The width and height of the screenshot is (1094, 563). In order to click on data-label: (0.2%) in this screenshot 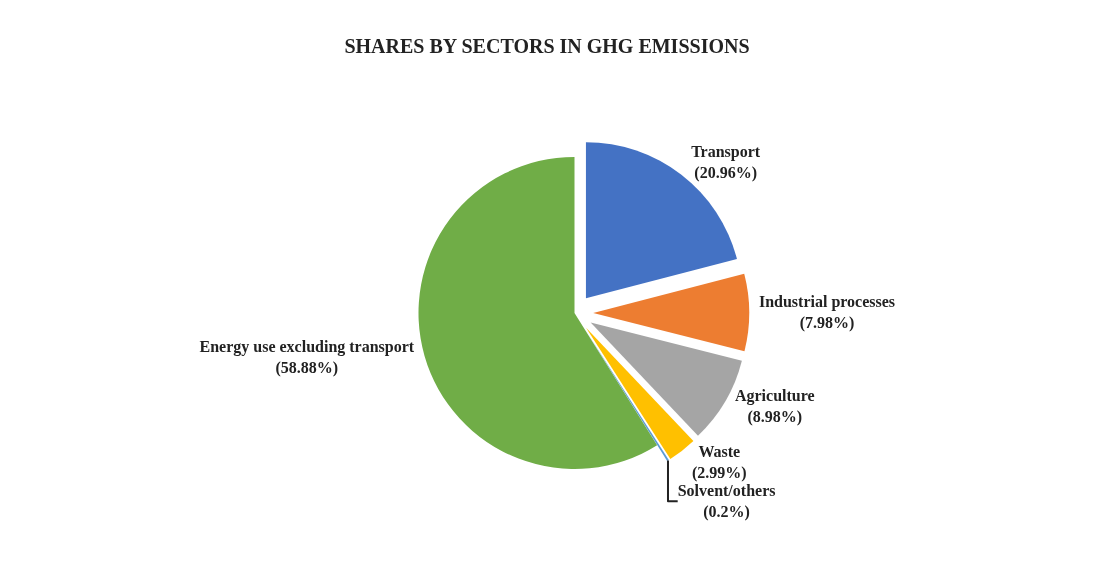, I will do `click(726, 511)`.